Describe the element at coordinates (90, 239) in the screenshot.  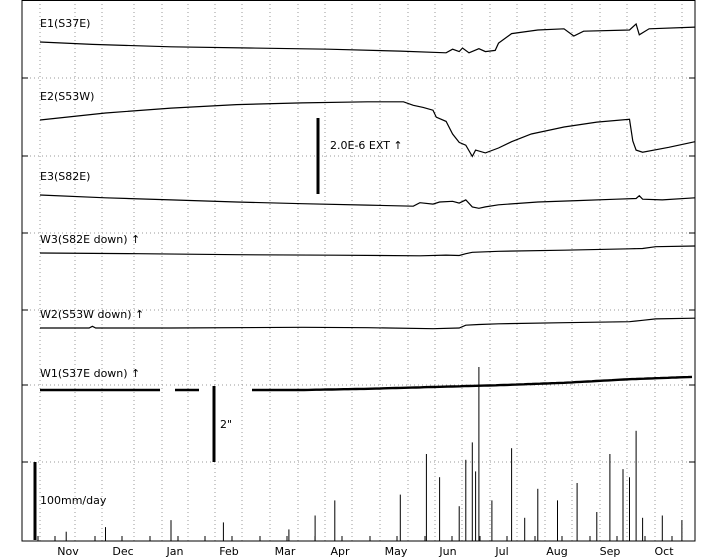
I see `series-label: W3(S82E down) ↑` at that location.